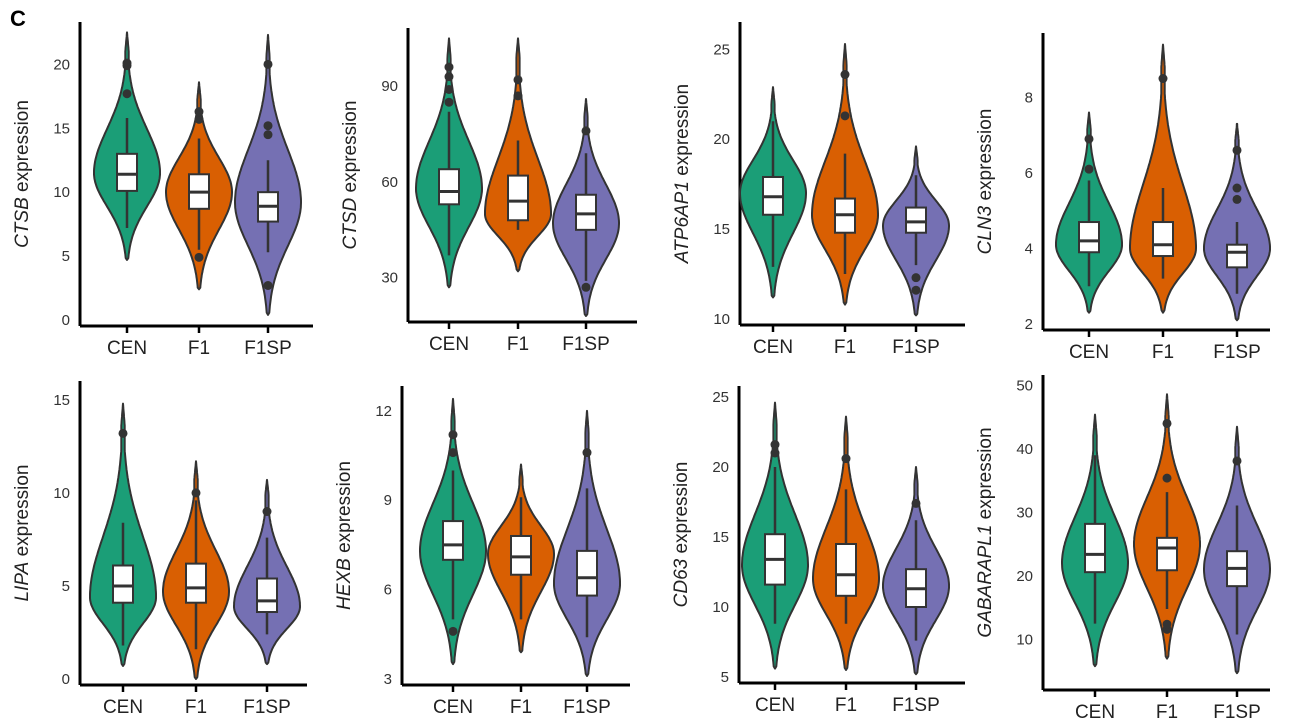  Describe the element at coordinates (985, 229) in the screenshot. I see `gene-name: CLN3` at that location.